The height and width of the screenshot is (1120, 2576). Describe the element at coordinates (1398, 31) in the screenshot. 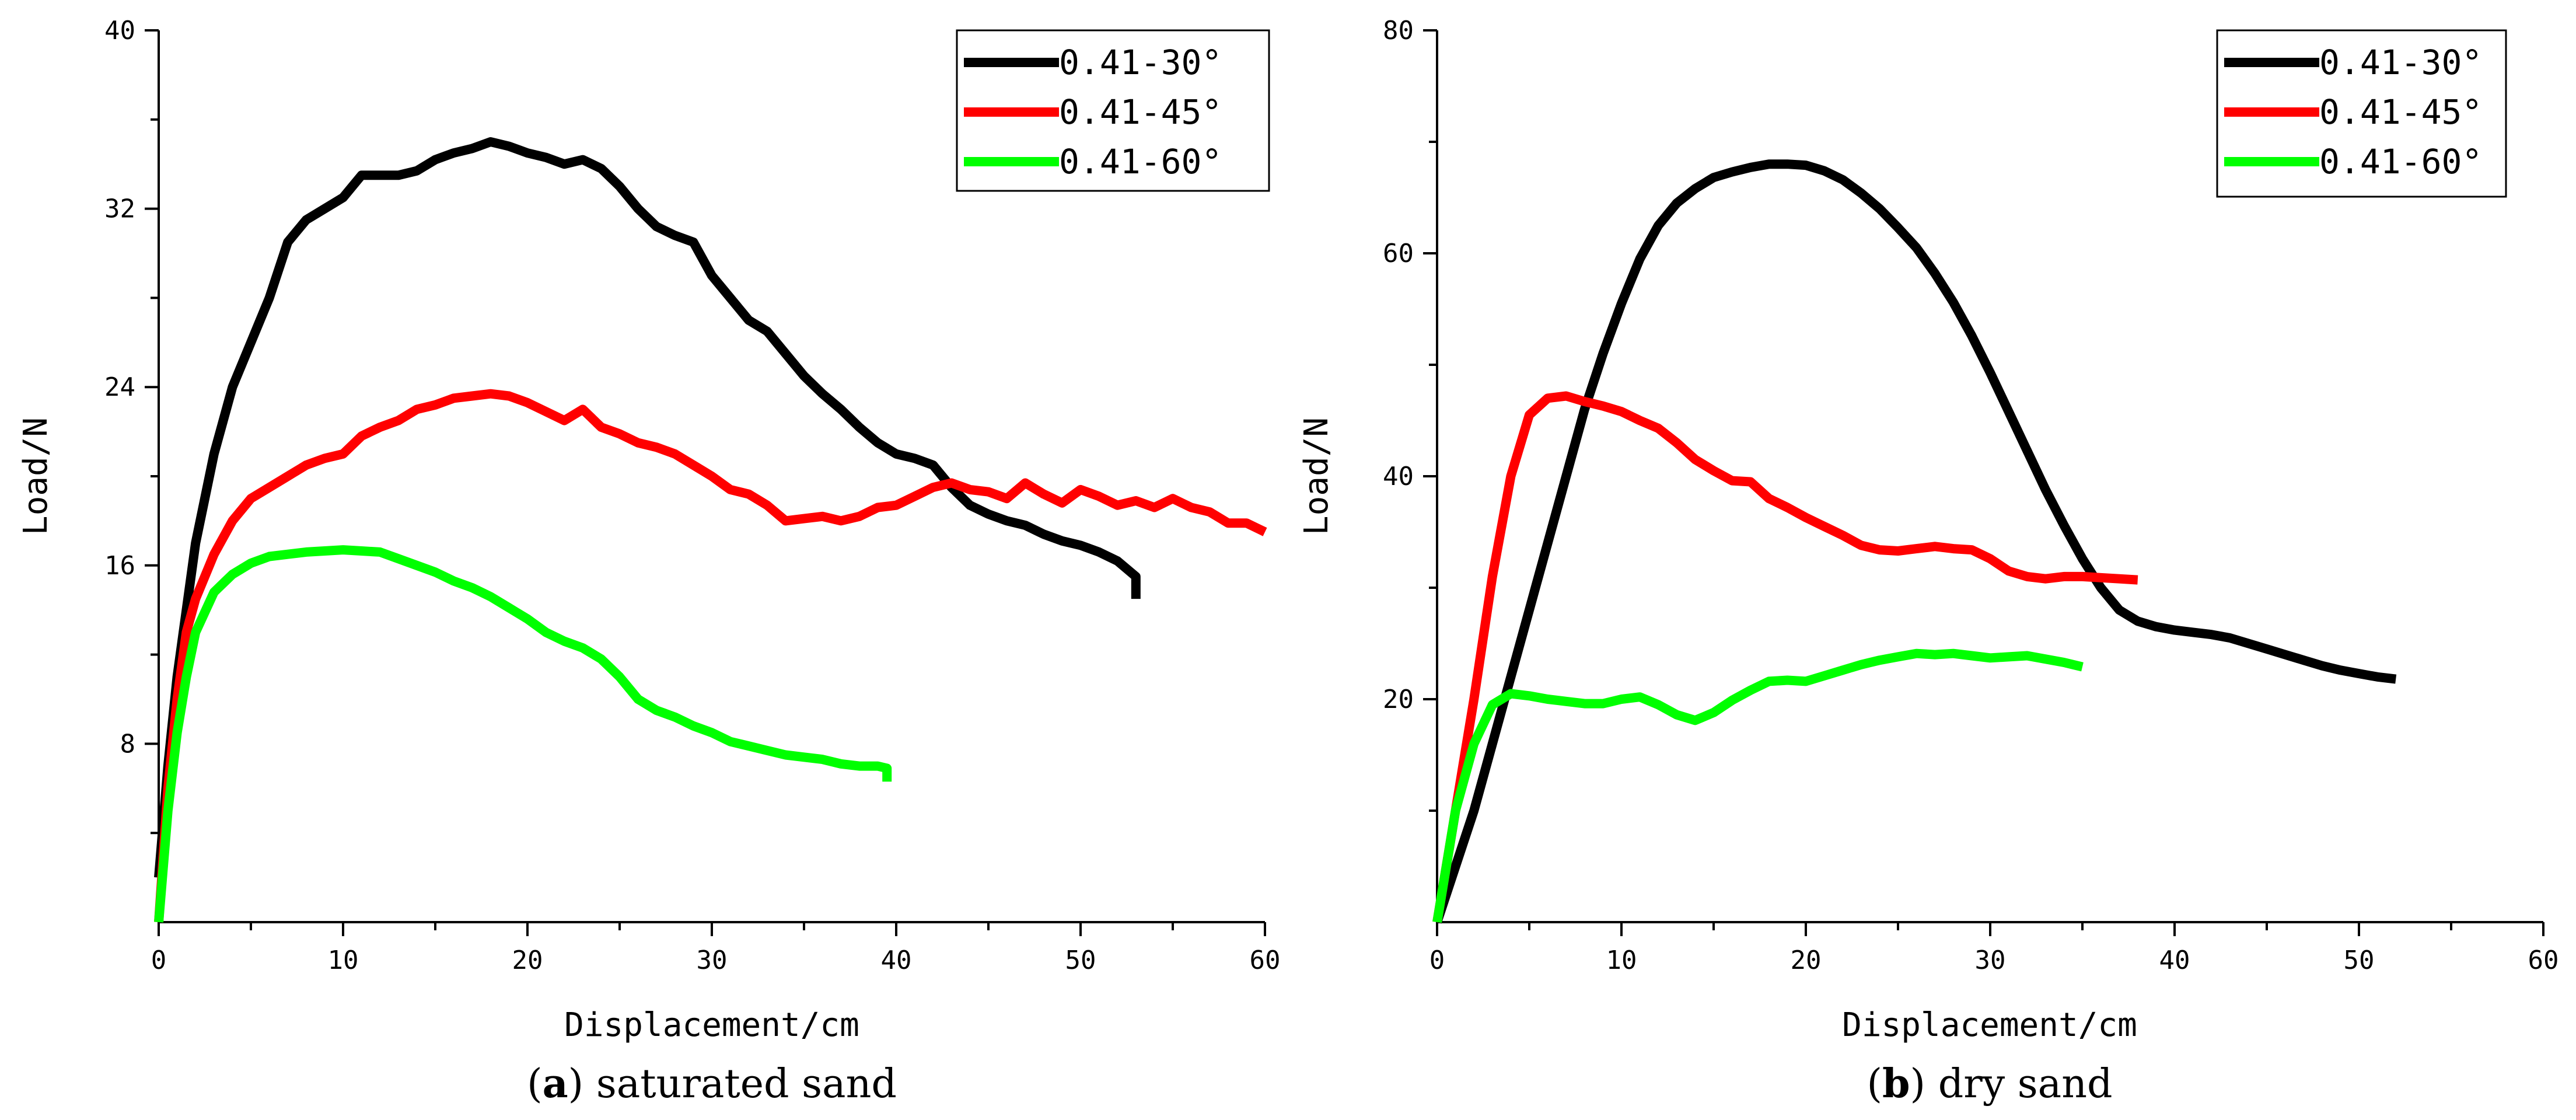

I see `y-tick-label: 80` at that location.